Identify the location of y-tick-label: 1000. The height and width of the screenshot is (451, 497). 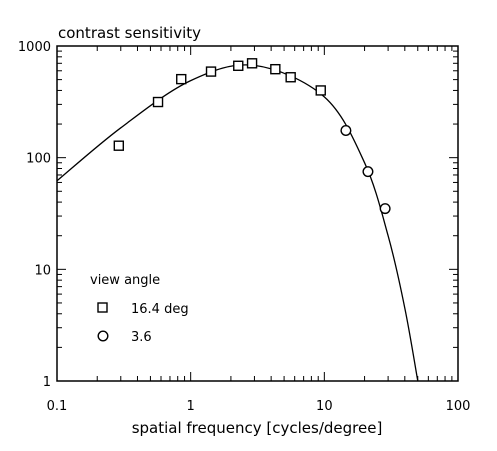
(34, 47).